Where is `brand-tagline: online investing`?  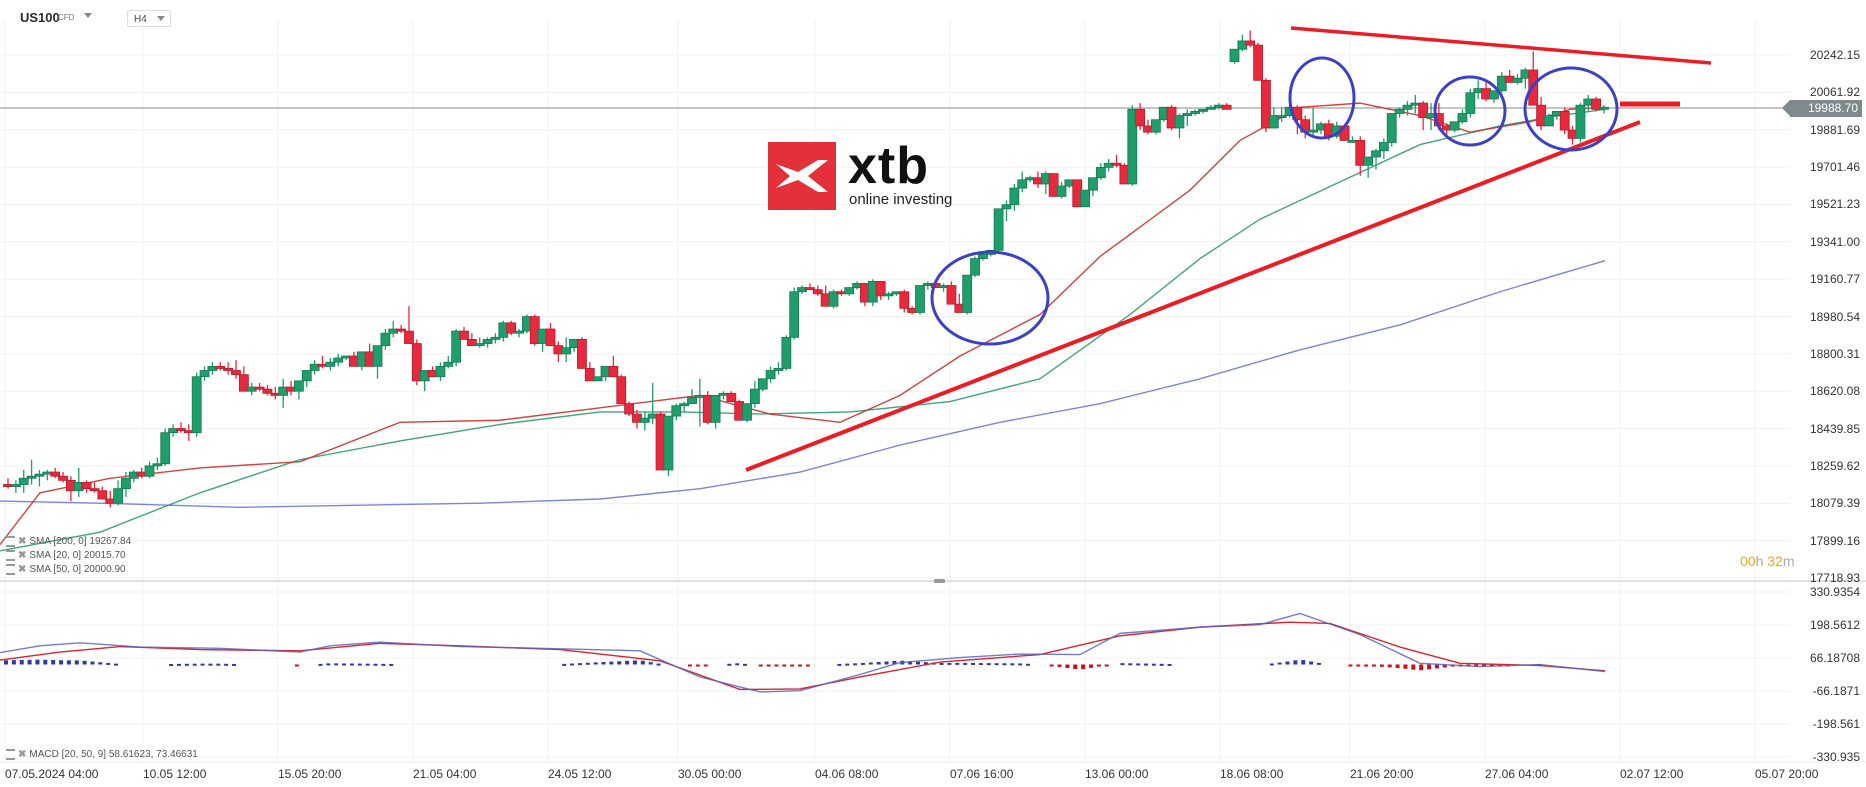
brand-tagline: online investing is located at coordinates (901, 199).